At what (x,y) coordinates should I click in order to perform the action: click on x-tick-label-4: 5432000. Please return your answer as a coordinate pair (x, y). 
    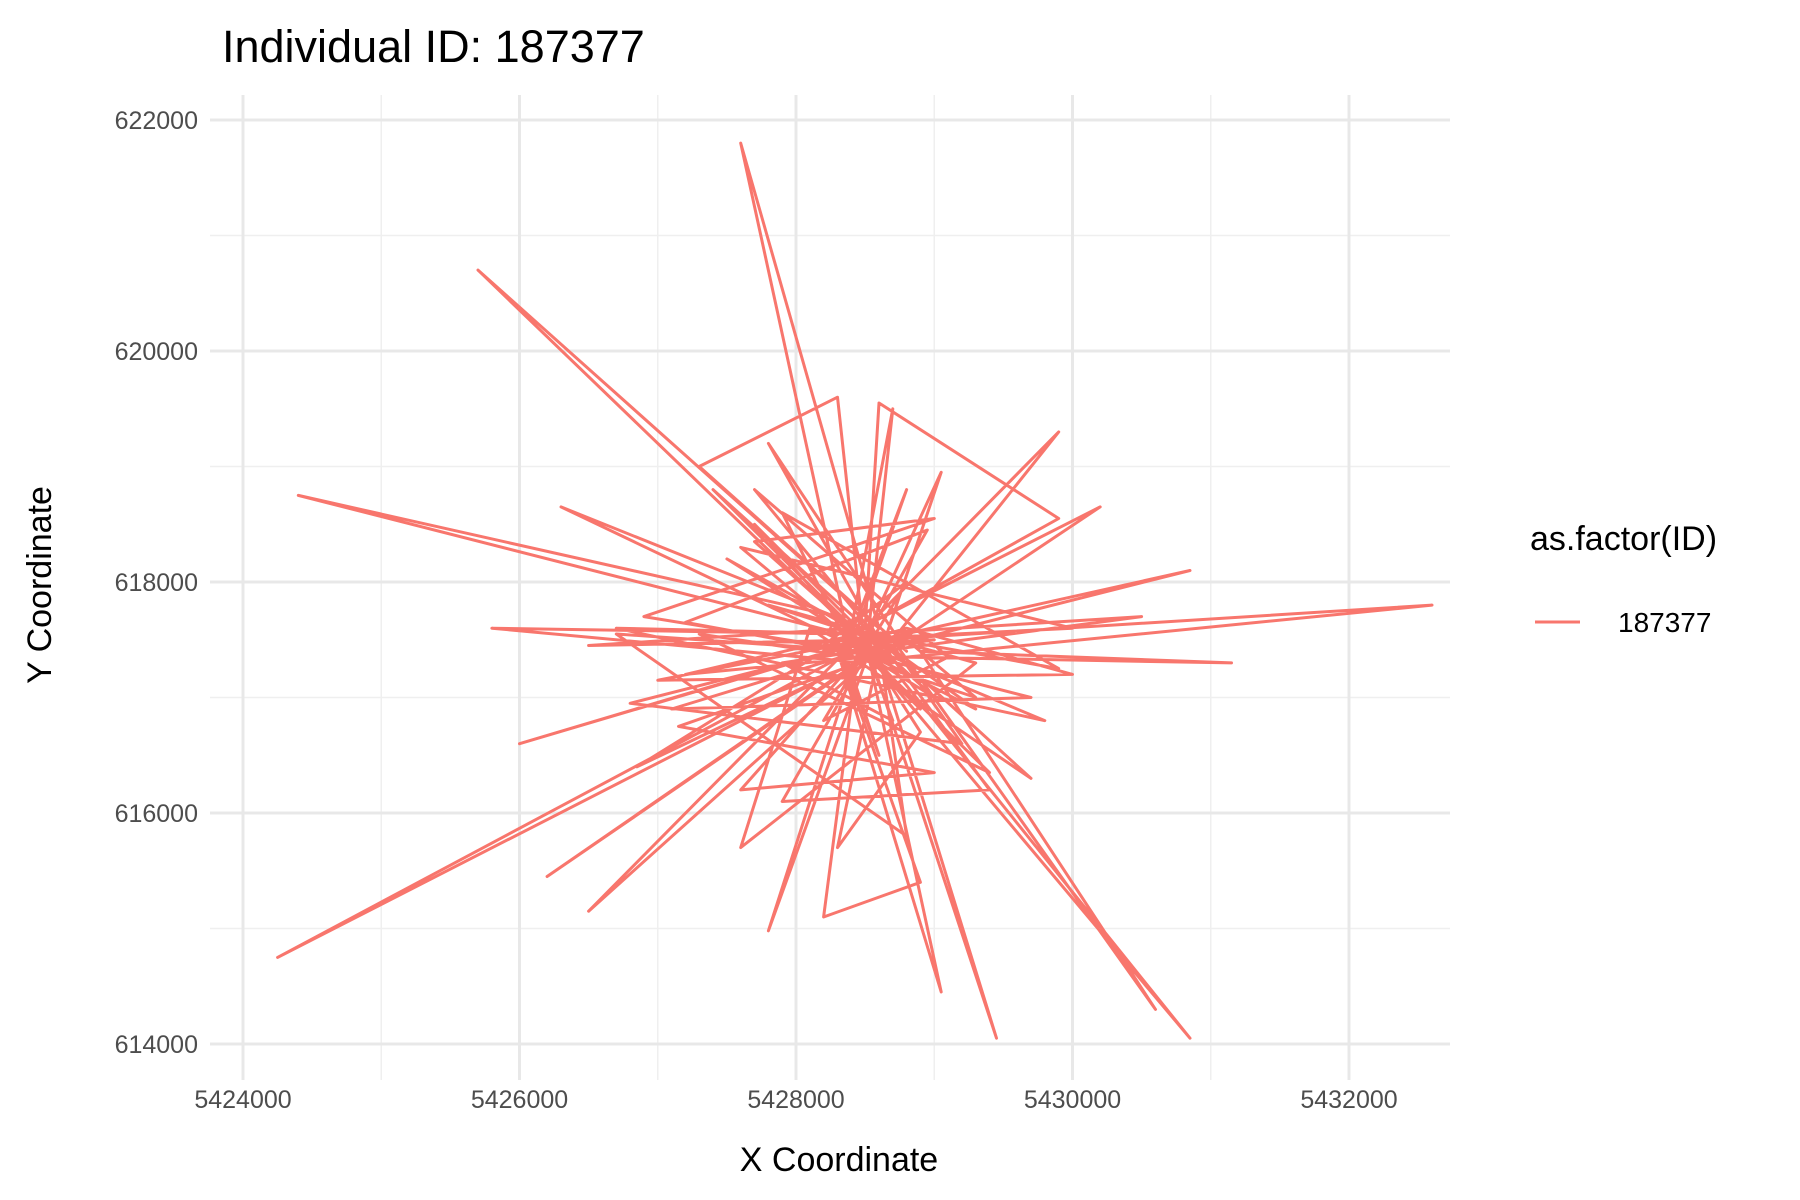
    Looking at the image, I should click on (1348, 1100).